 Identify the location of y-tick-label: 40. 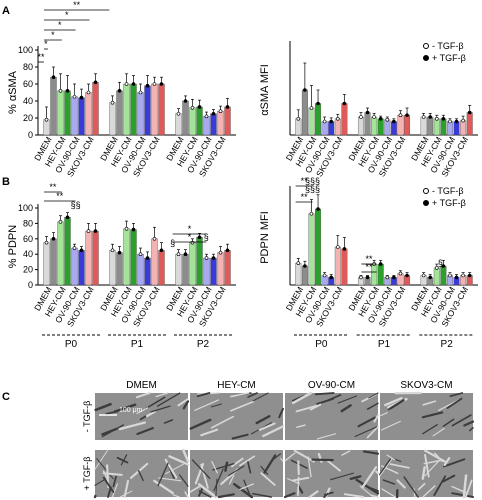
(28, 101).